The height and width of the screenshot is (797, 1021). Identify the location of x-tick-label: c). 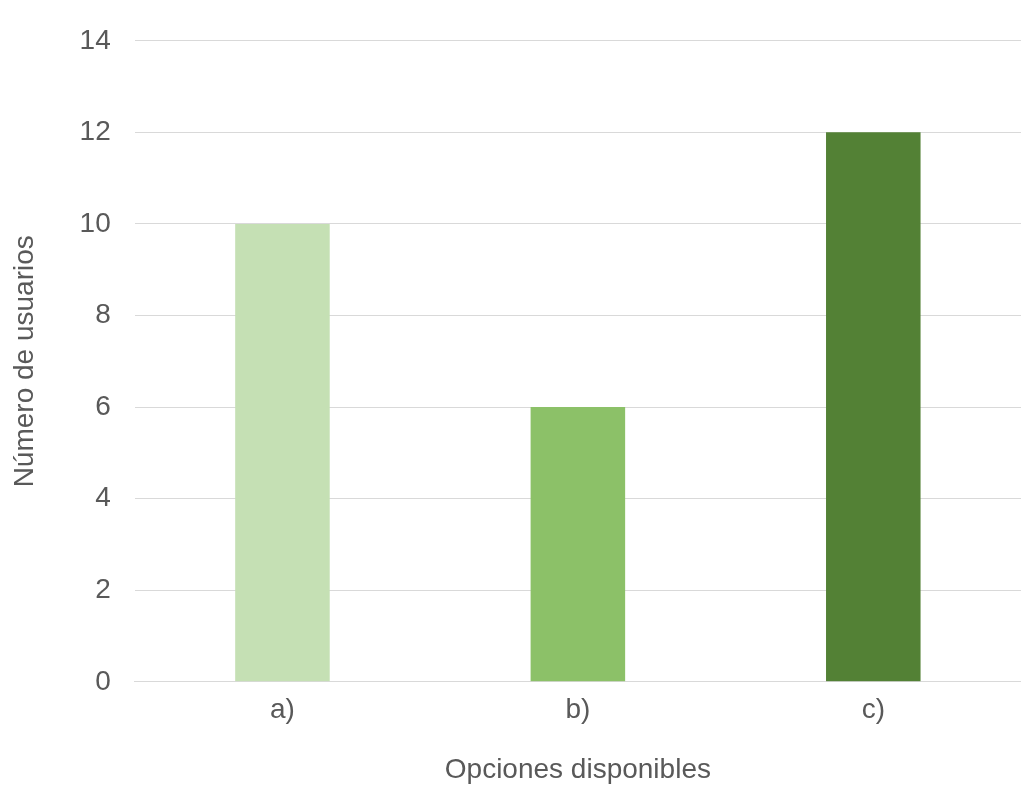
(873, 709).